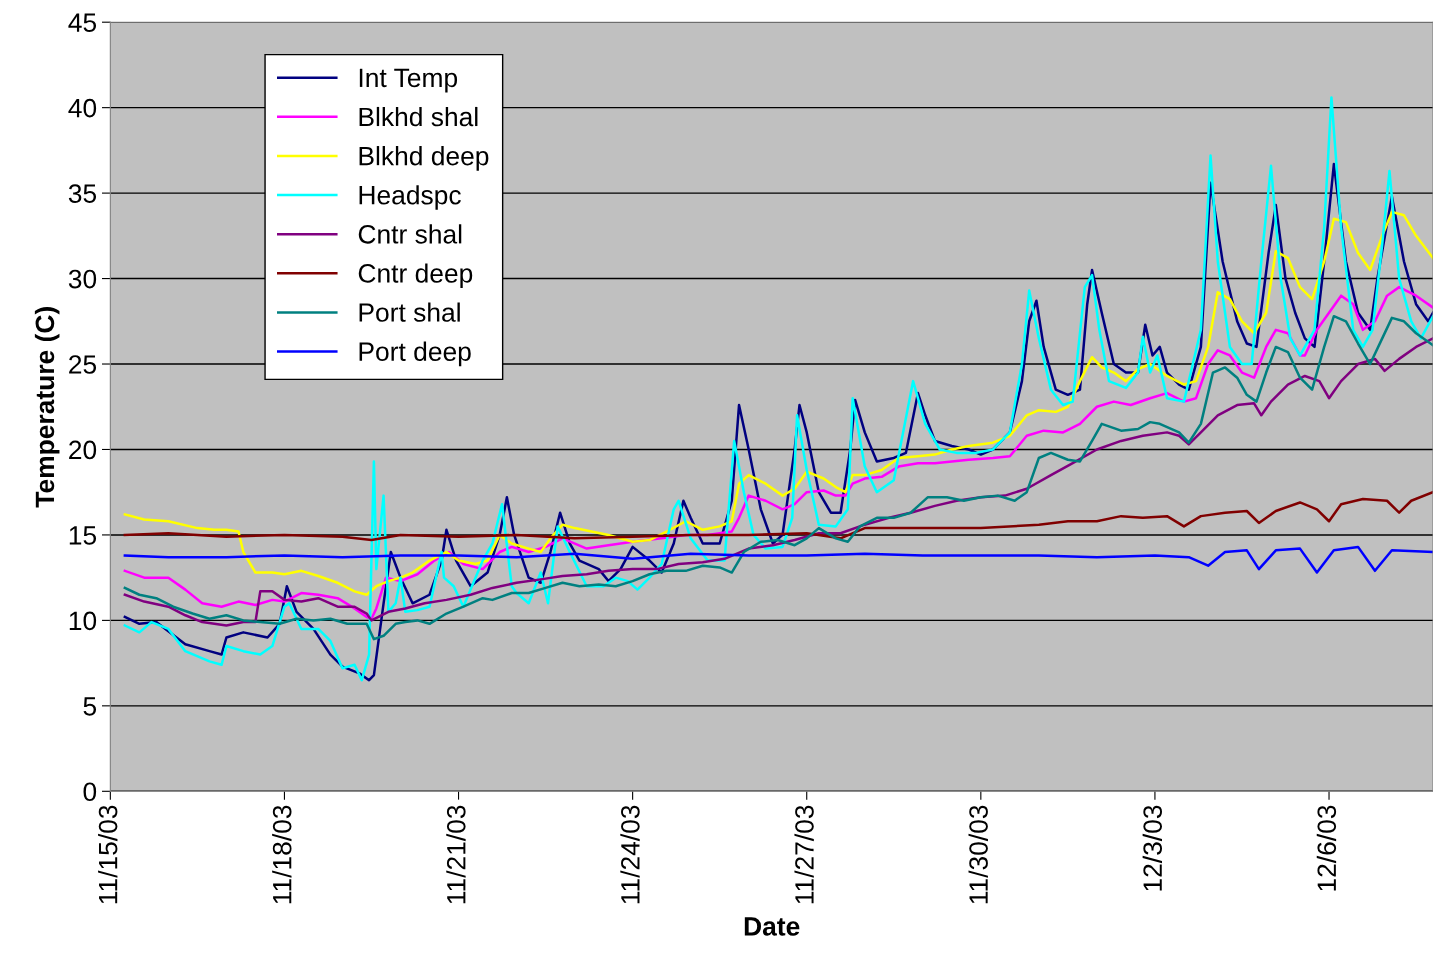 The width and height of the screenshot is (1433, 965). What do you see at coordinates (409, 312) in the screenshot?
I see `legend-label: Port shal` at bounding box center [409, 312].